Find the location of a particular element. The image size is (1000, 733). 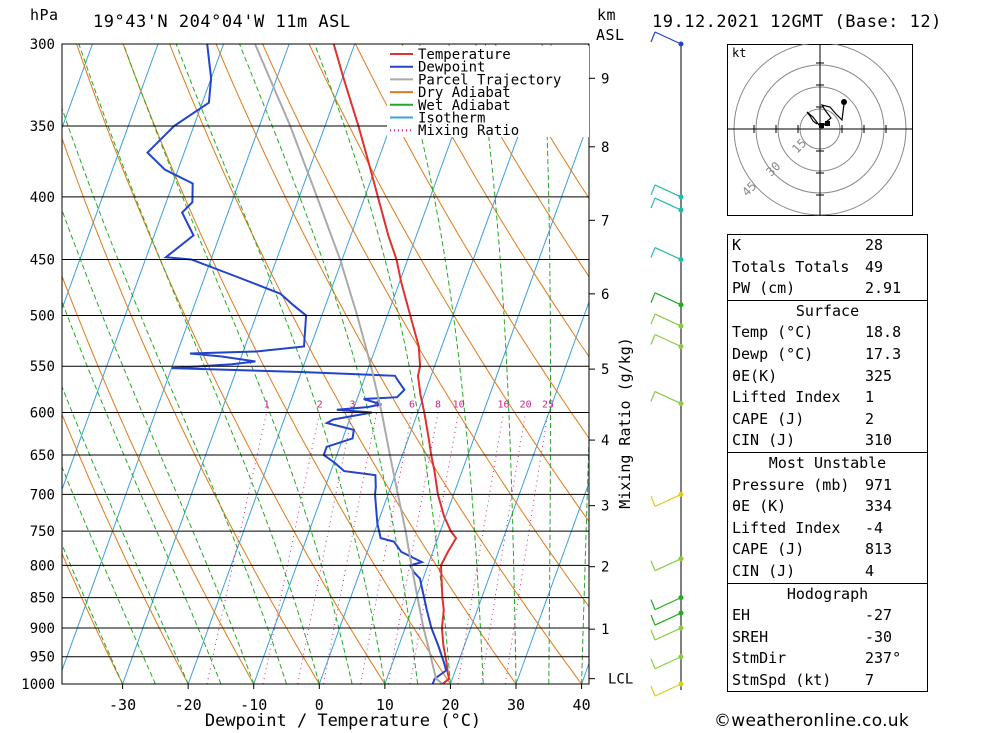

pressure-tick-label: 450 is located at coordinates (42, 261).